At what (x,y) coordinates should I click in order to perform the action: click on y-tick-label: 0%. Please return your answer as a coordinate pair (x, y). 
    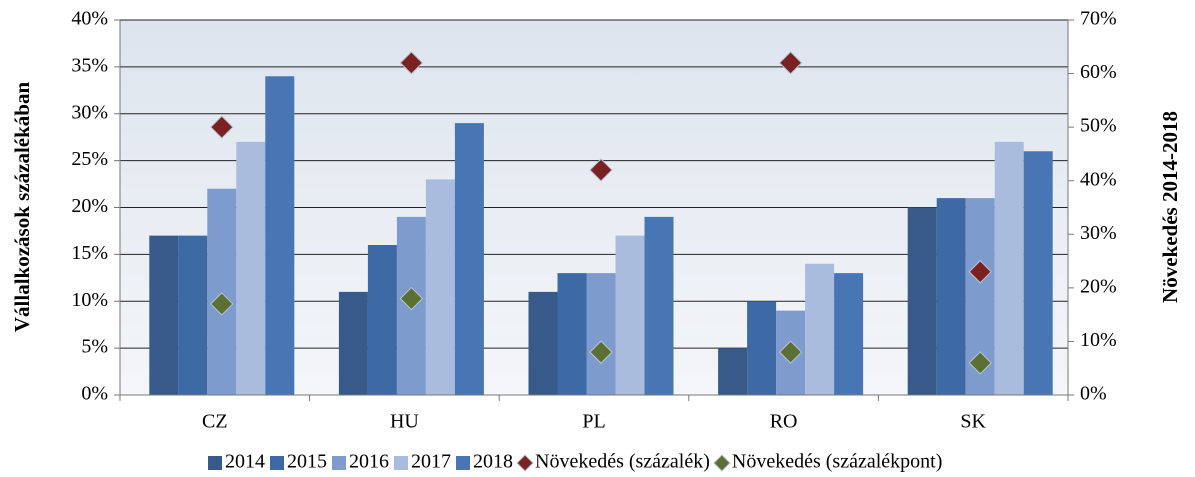
    Looking at the image, I should click on (94, 394).